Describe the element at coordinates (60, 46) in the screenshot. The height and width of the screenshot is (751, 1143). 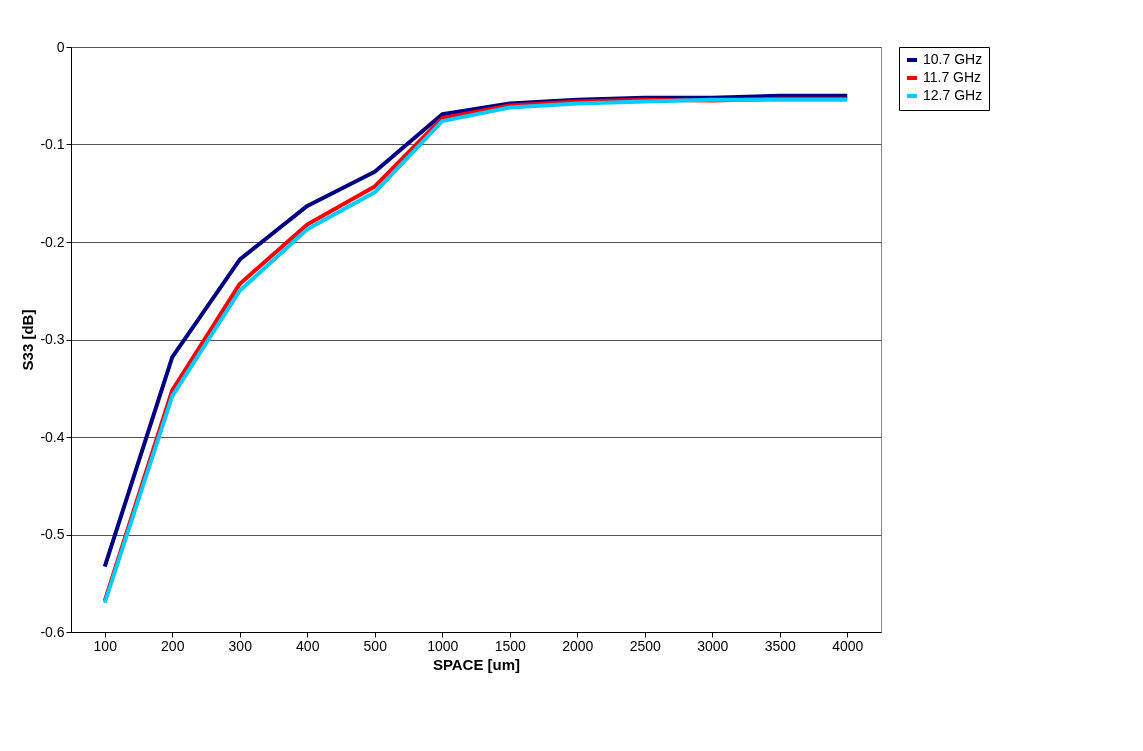
I see `y-tick-label: 0` at that location.